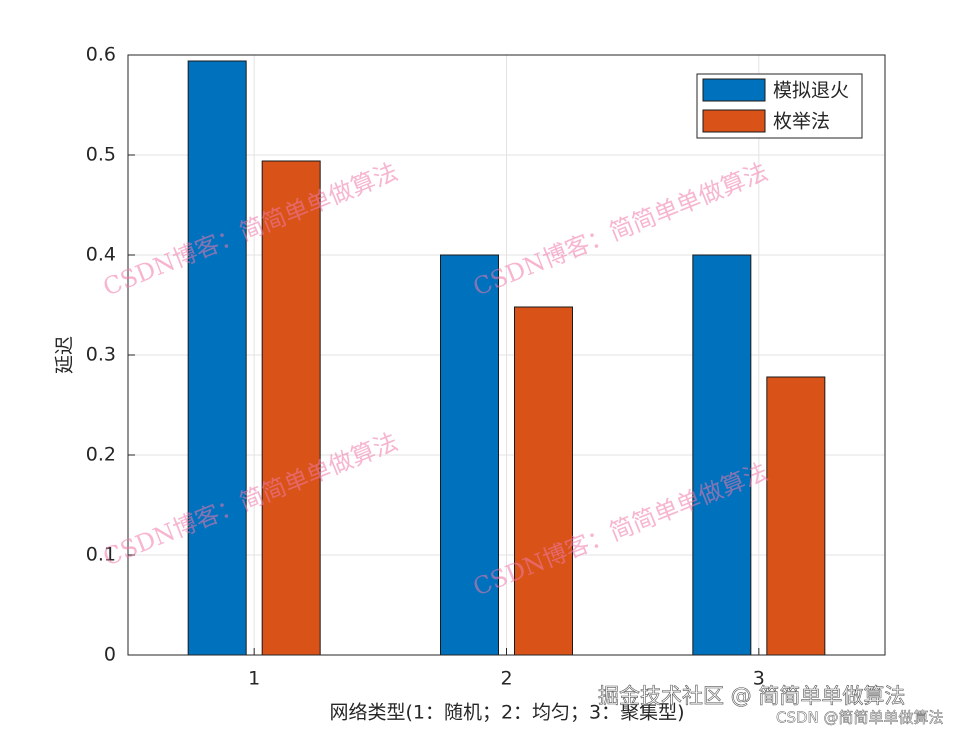 The width and height of the screenshot is (980, 735). I want to click on x-tick-label: 1, so click(254, 679).